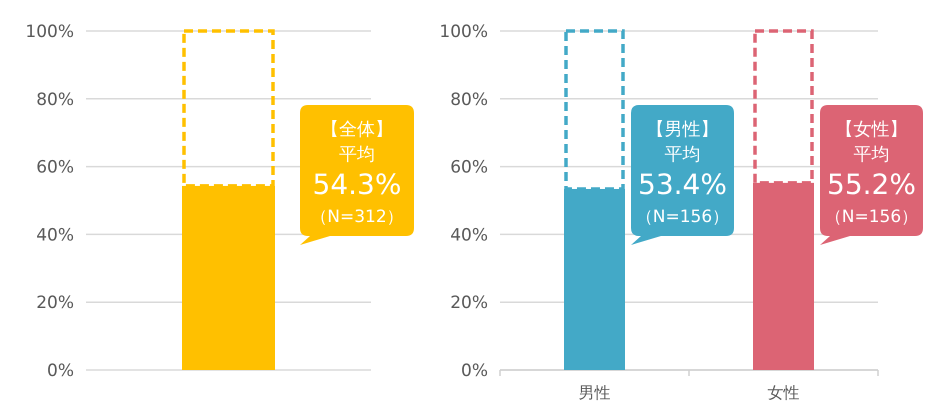  Describe the element at coordinates (784, 392) in the screenshot. I see `x-tick-label: 女性` at that location.